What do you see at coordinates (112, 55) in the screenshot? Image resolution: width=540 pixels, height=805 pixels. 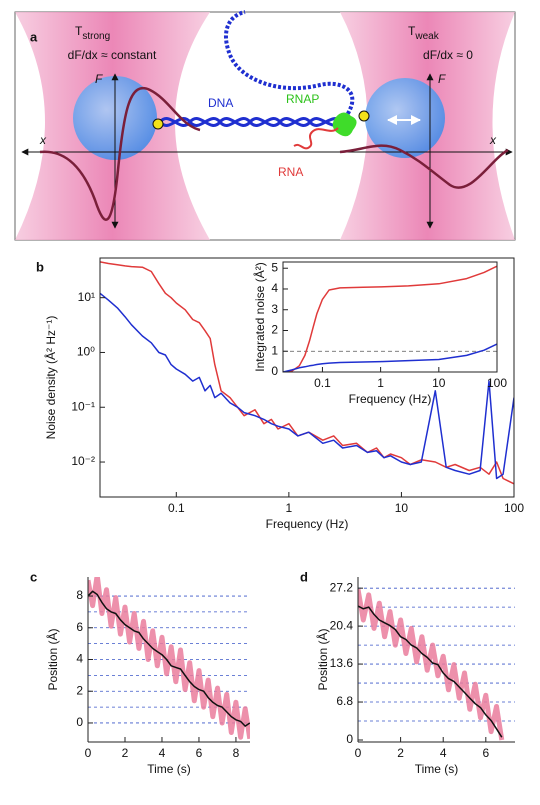 I see `trap-condition: dF/dx ≈ constant` at bounding box center [112, 55].